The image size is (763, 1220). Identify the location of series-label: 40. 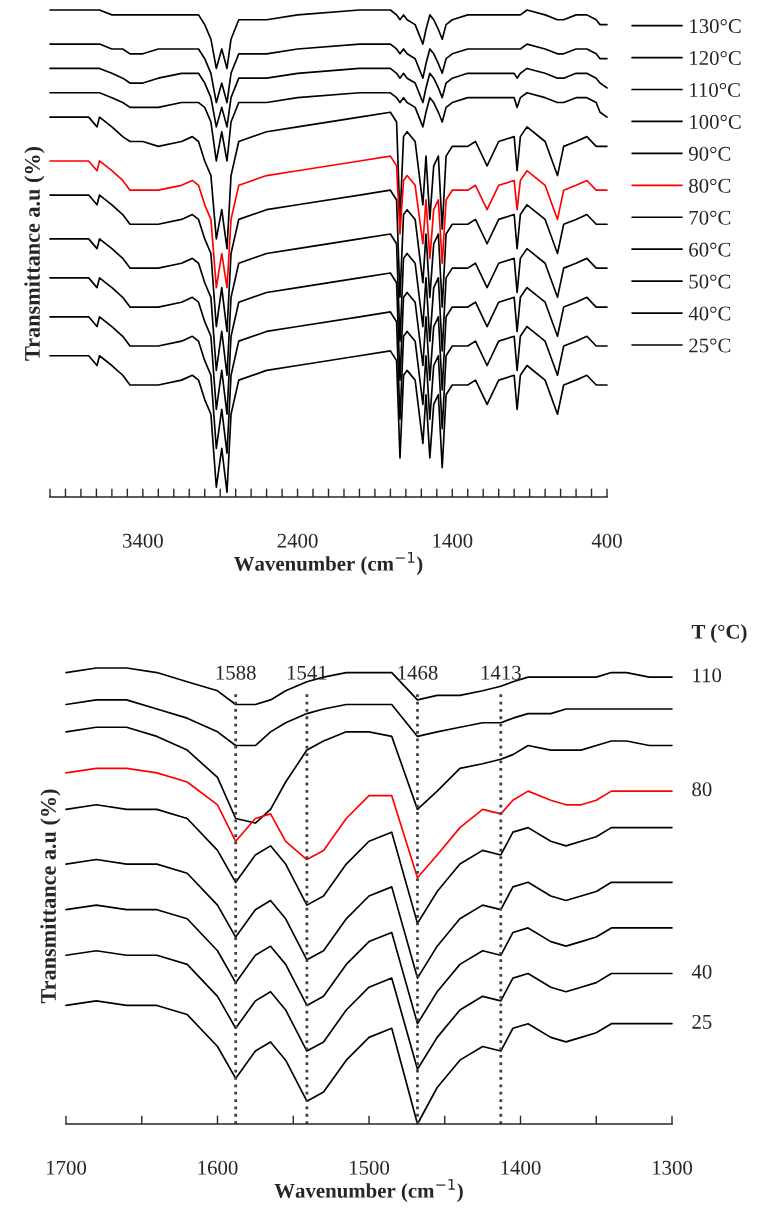
(701, 971).